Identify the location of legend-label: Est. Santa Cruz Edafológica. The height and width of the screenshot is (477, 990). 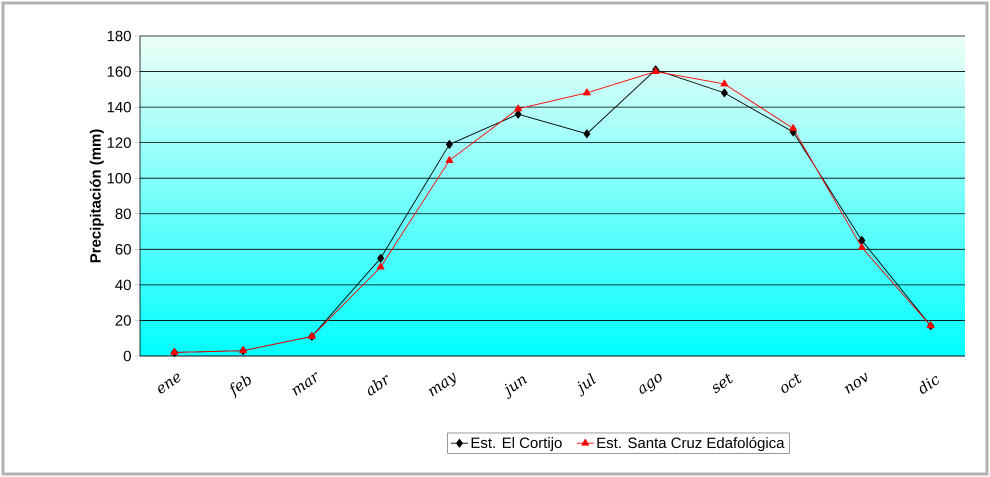
(690, 444).